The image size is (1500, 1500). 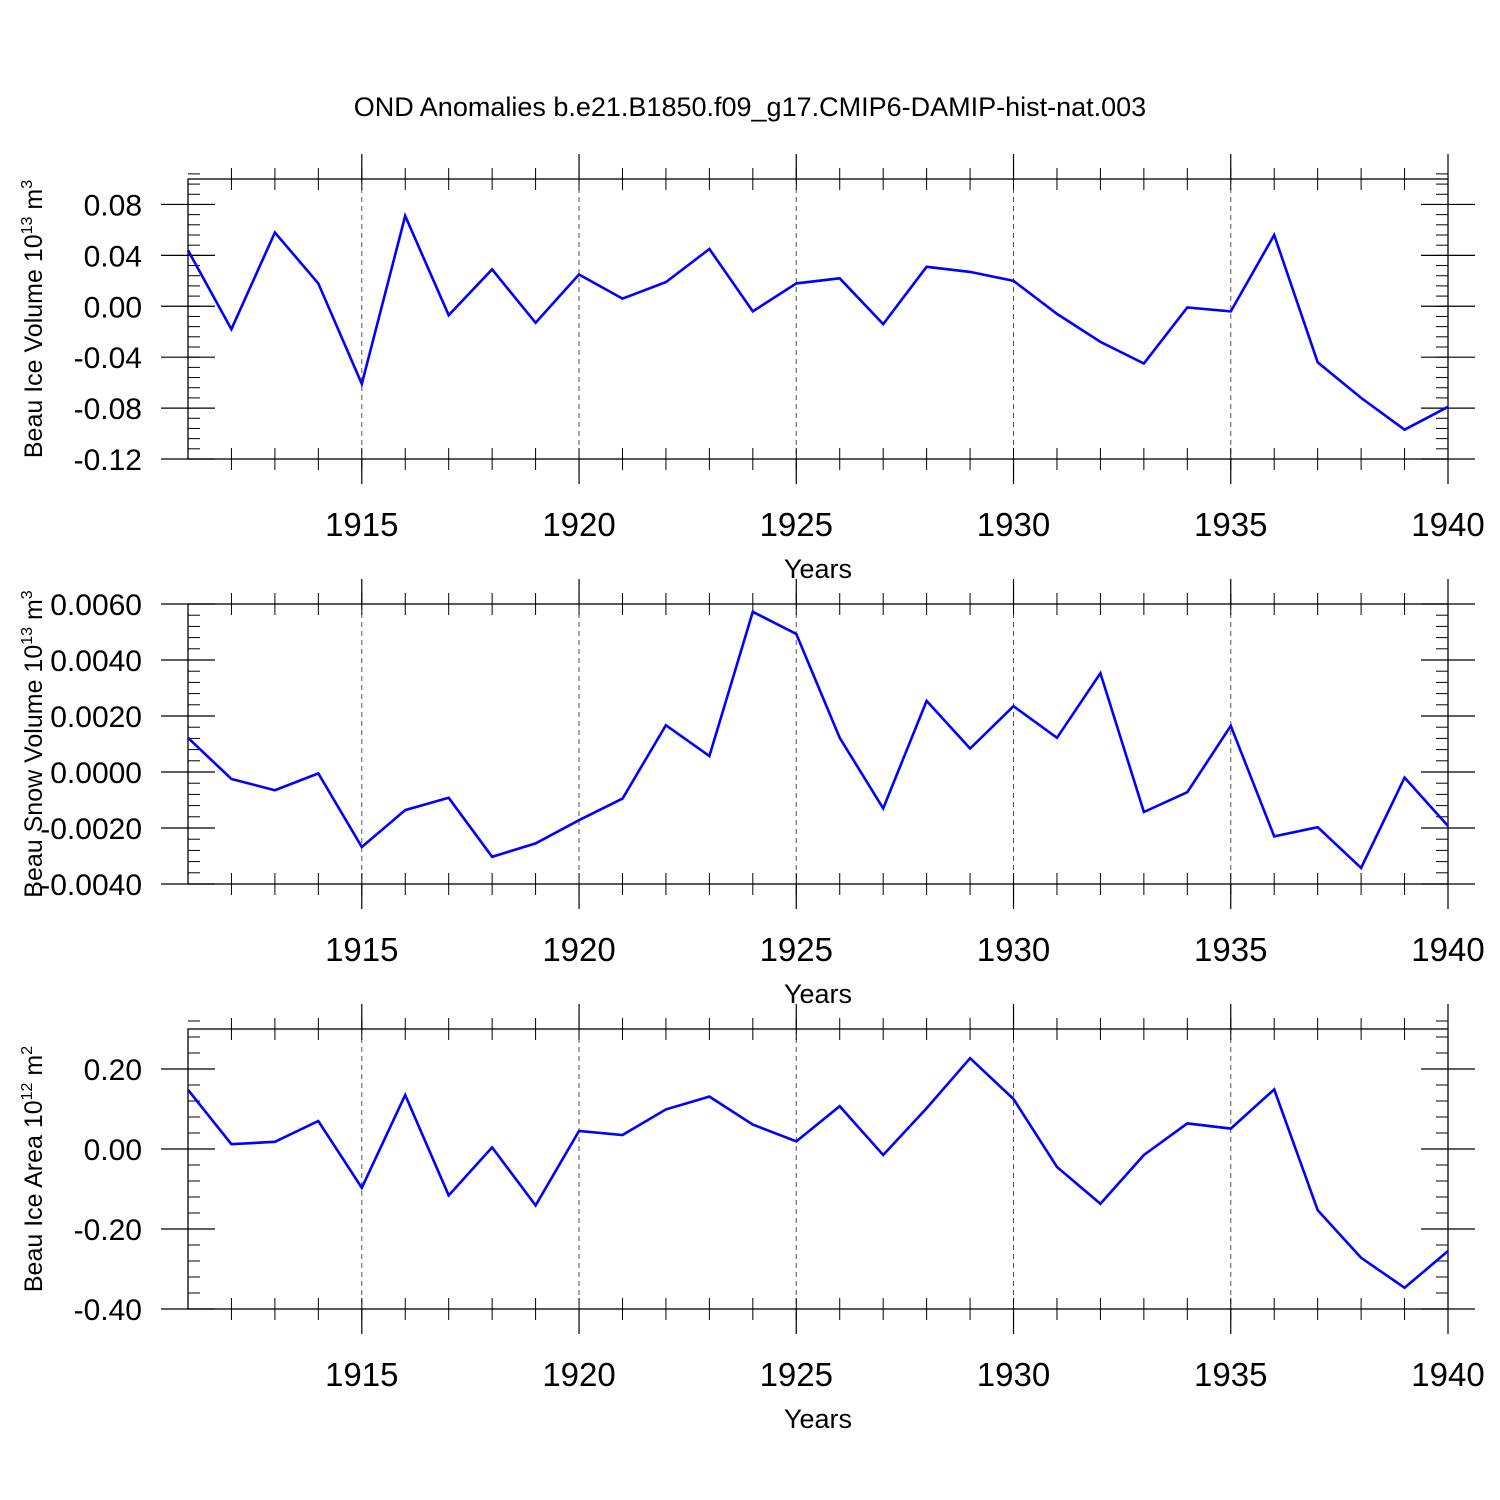 What do you see at coordinates (449, 1195) in the screenshot?
I see `data-point-1917` at bounding box center [449, 1195].